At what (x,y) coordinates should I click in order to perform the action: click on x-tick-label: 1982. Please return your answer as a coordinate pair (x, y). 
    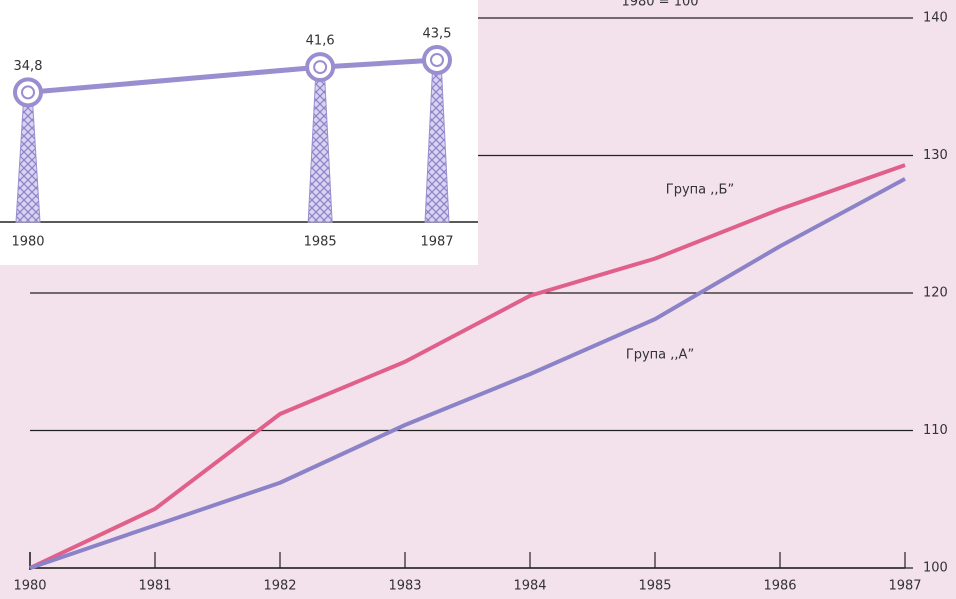
    Looking at the image, I should click on (279, 586).